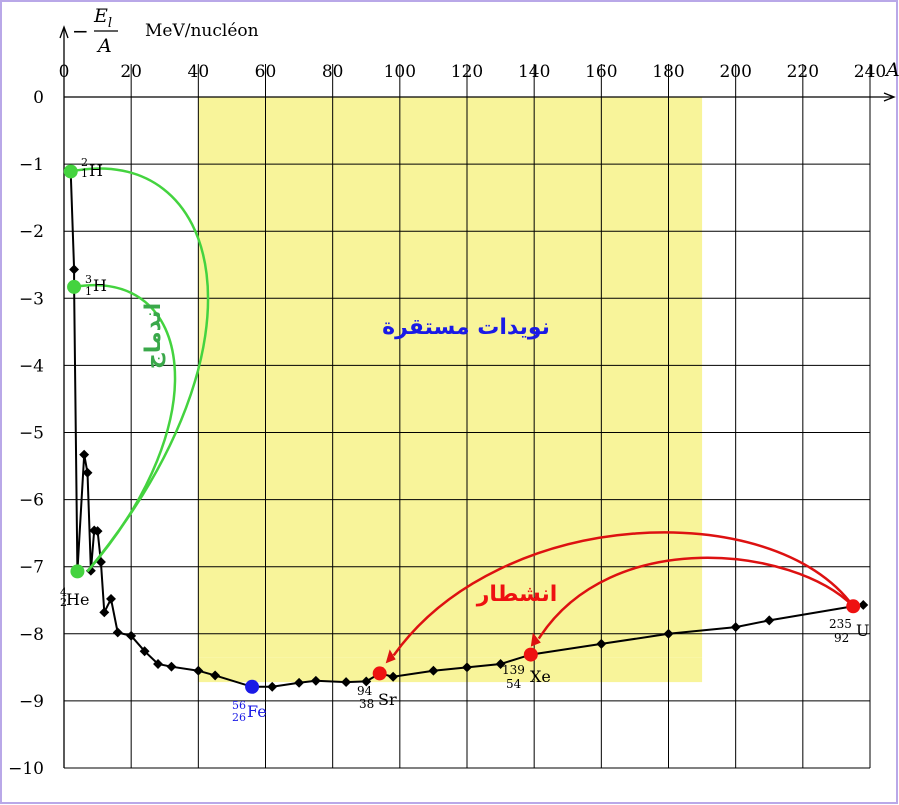 The image size is (899, 805). What do you see at coordinates (202, 31) in the screenshot?
I see `y-axis-unit: MeV/nucléon` at bounding box center [202, 31].